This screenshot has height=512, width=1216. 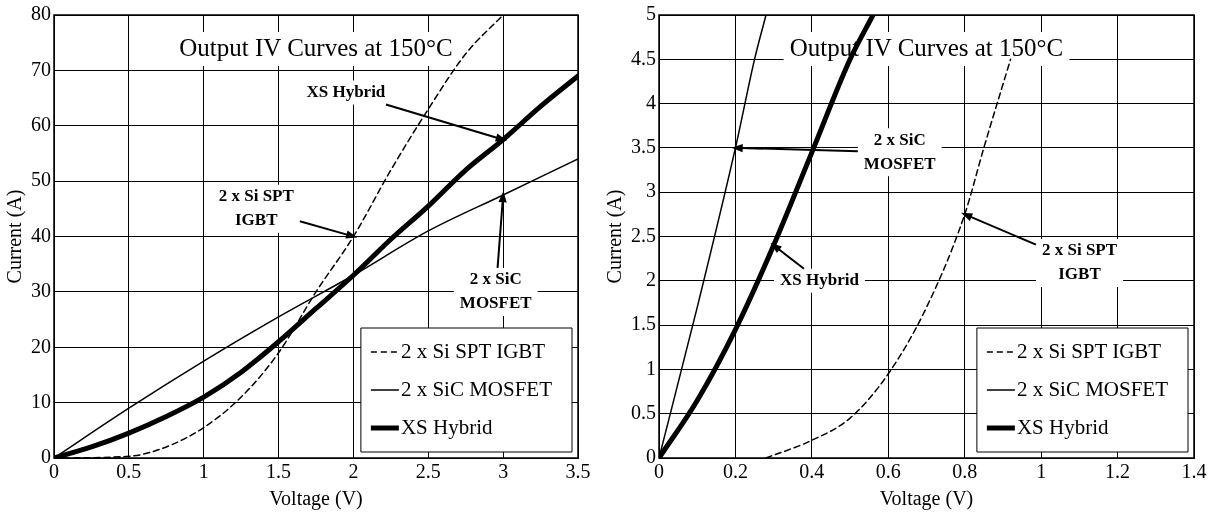 I want to click on y-tick-label: 2, so click(x=651, y=279).